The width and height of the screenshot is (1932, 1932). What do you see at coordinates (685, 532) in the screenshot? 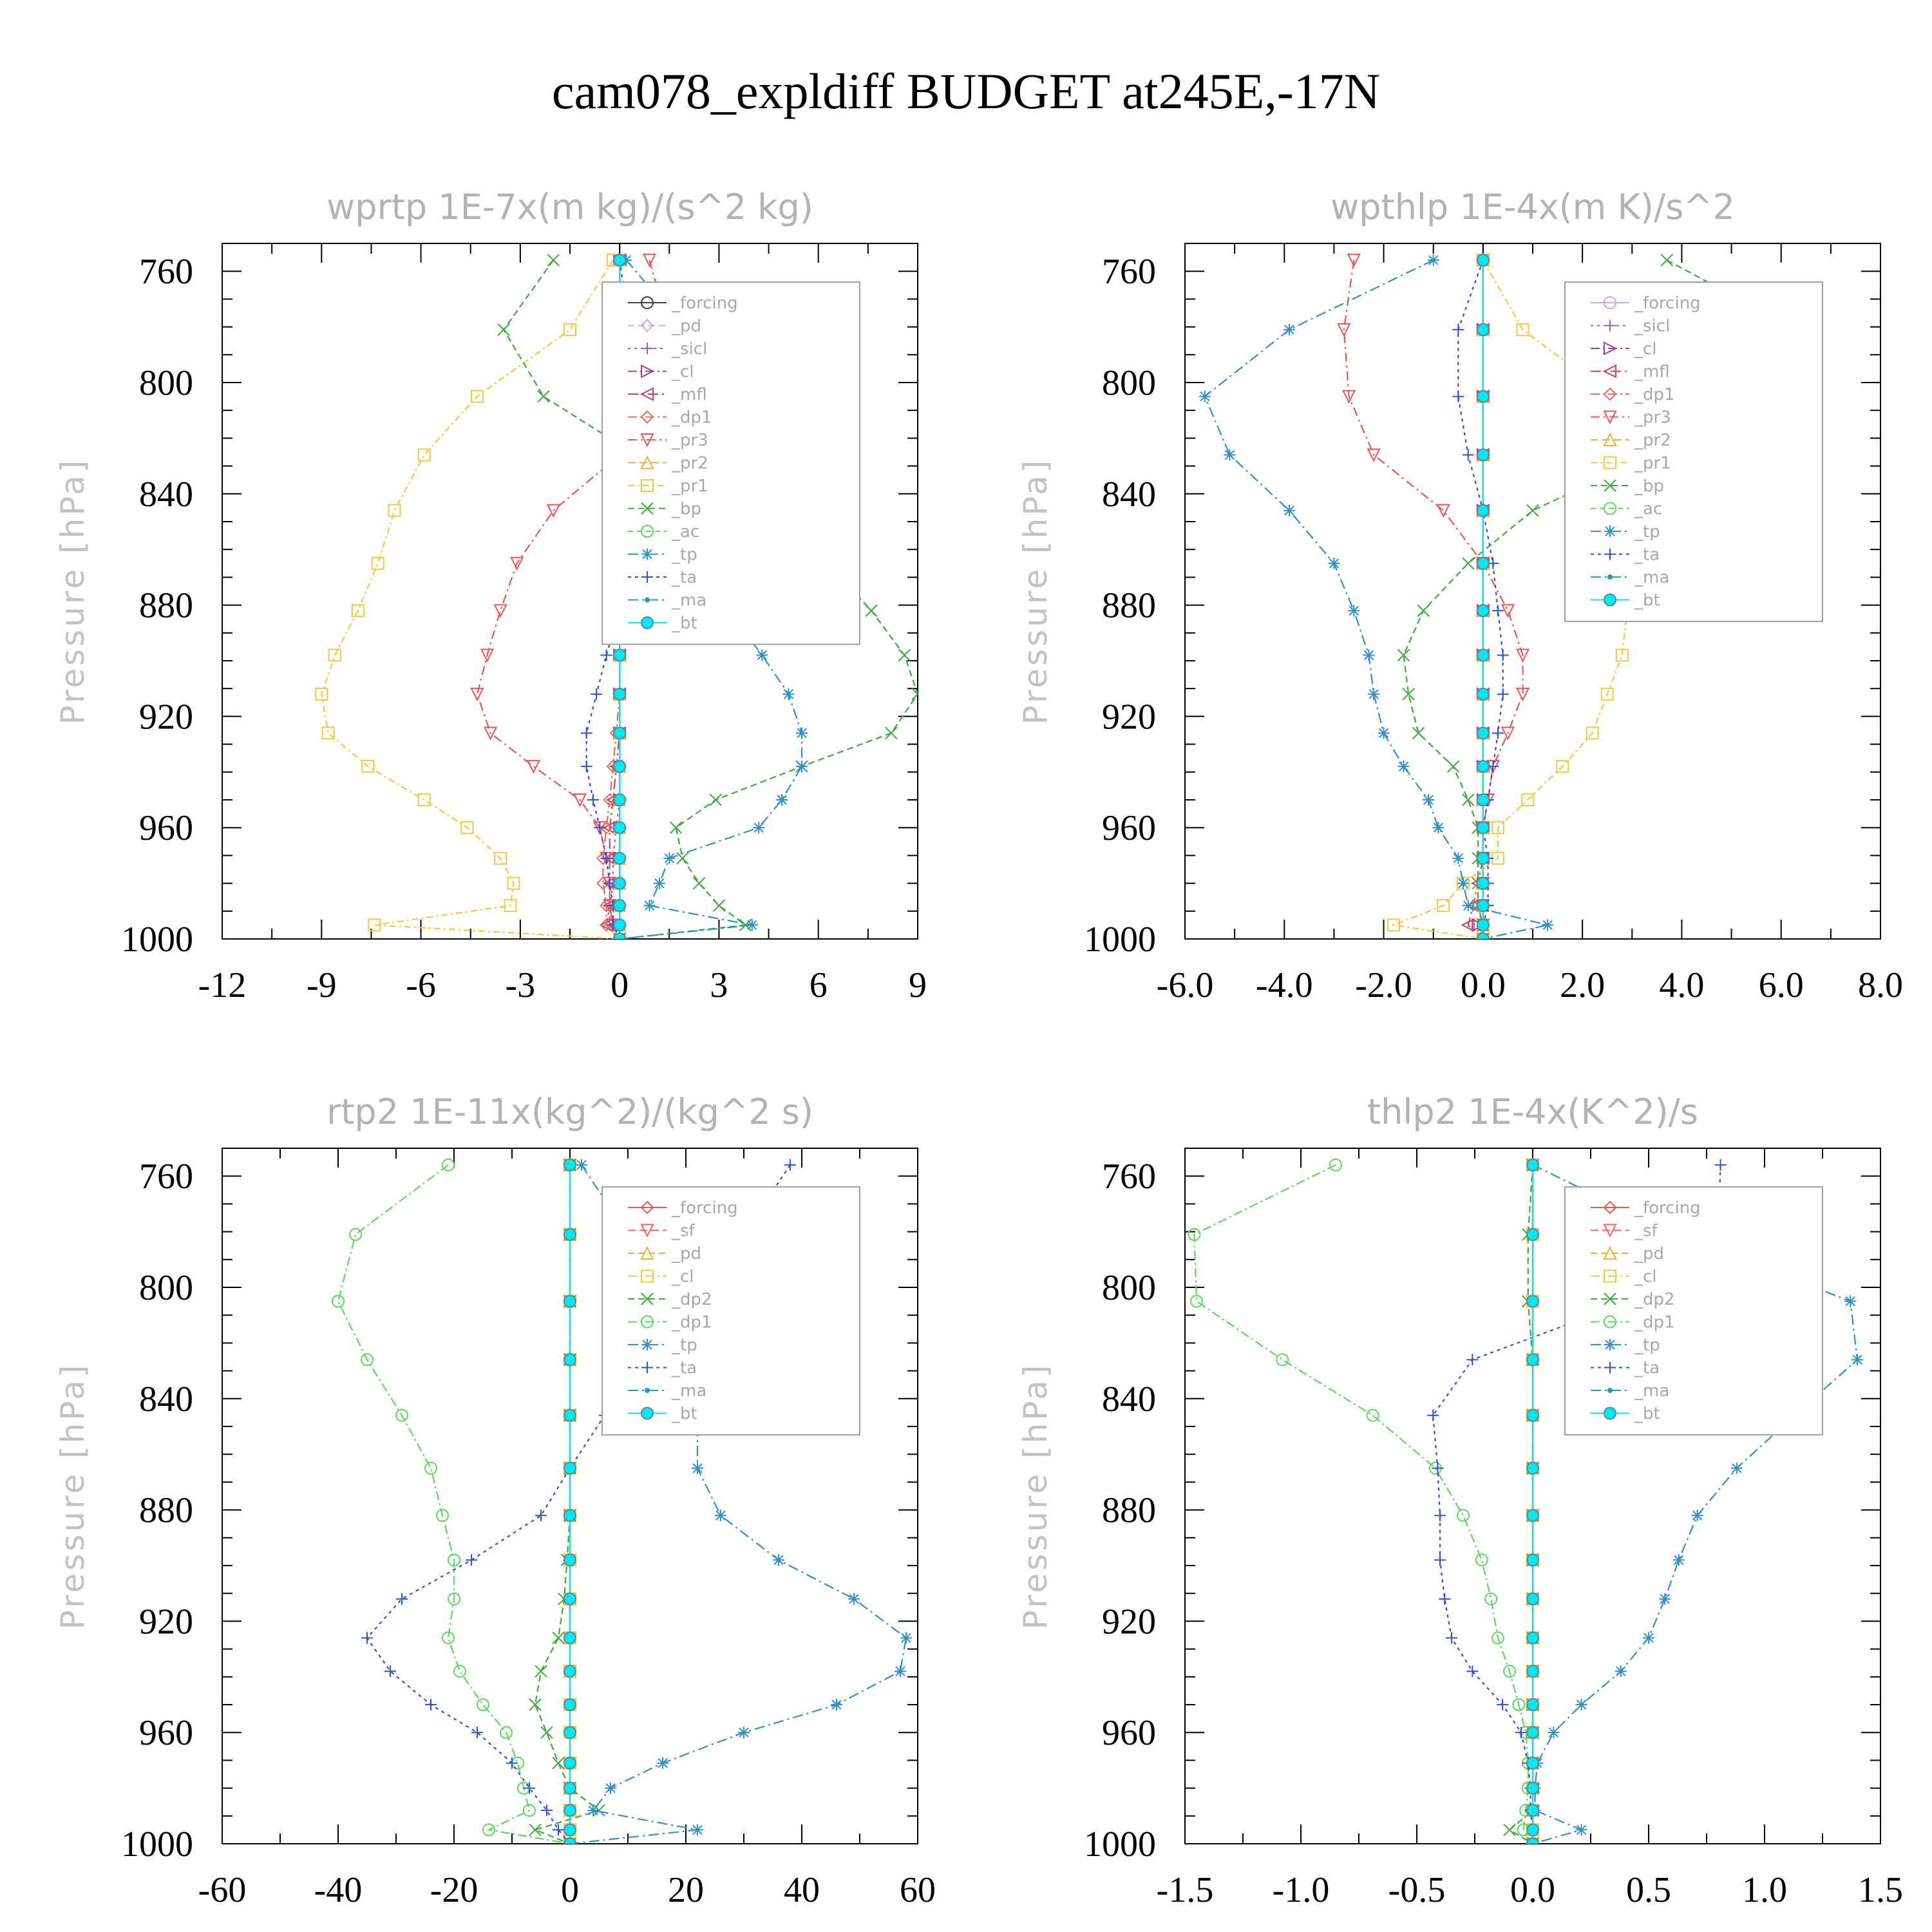
I see `legend-entry: _ac` at bounding box center [685, 532].